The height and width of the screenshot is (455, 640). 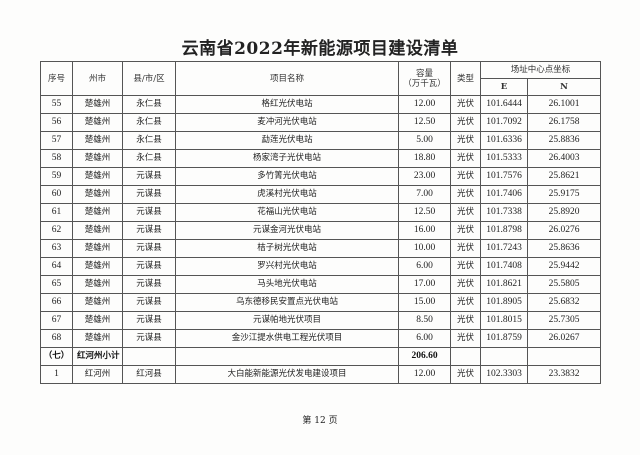 I want to click on table-row: 62 楚雄州 元谋县 元谋金河光伏电站 16.00 光伏 101.8798 26.0276, so click(x=321, y=230).